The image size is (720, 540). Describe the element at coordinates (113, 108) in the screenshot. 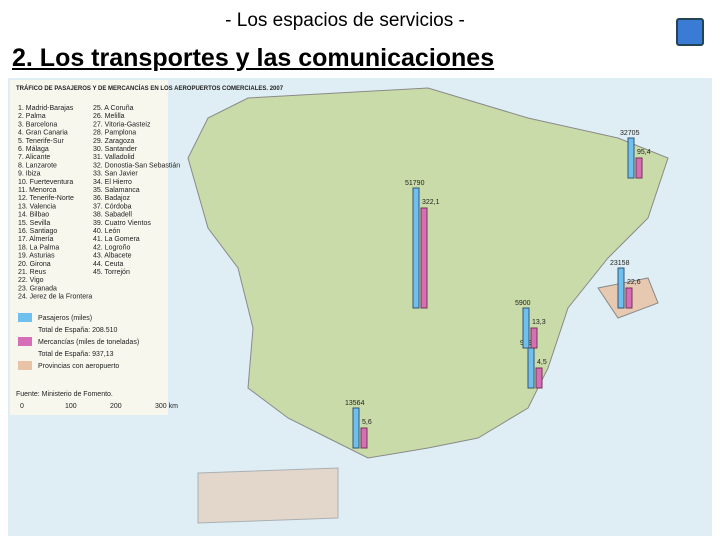

I see `airport-name: 25. A Coruña` at that location.